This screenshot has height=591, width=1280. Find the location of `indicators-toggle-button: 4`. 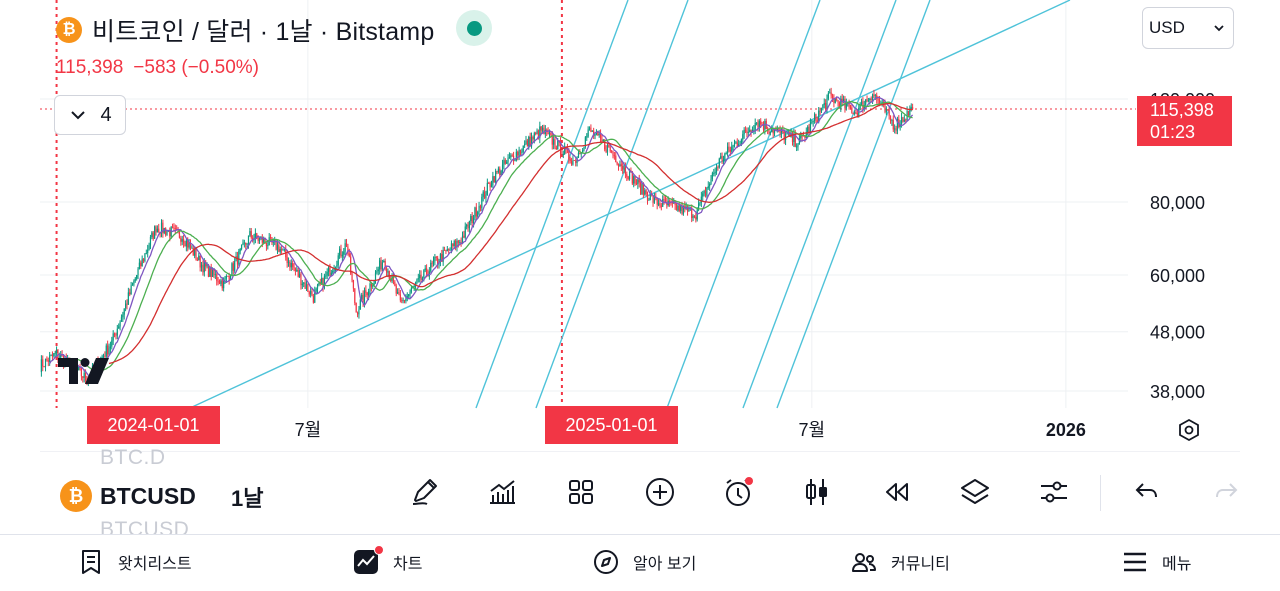

indicators-toggle-button: 4 is located at coordinates (90, 115).